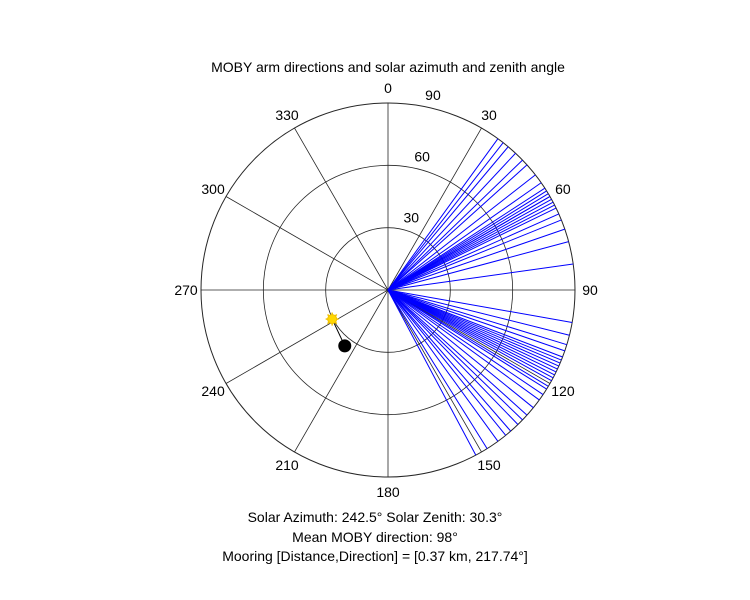 The width and height of the screenshot is (750, 600). Describe the element at coordinates (186, 290) in the screenshot. I see `angle-tick-label: 270` at that location.